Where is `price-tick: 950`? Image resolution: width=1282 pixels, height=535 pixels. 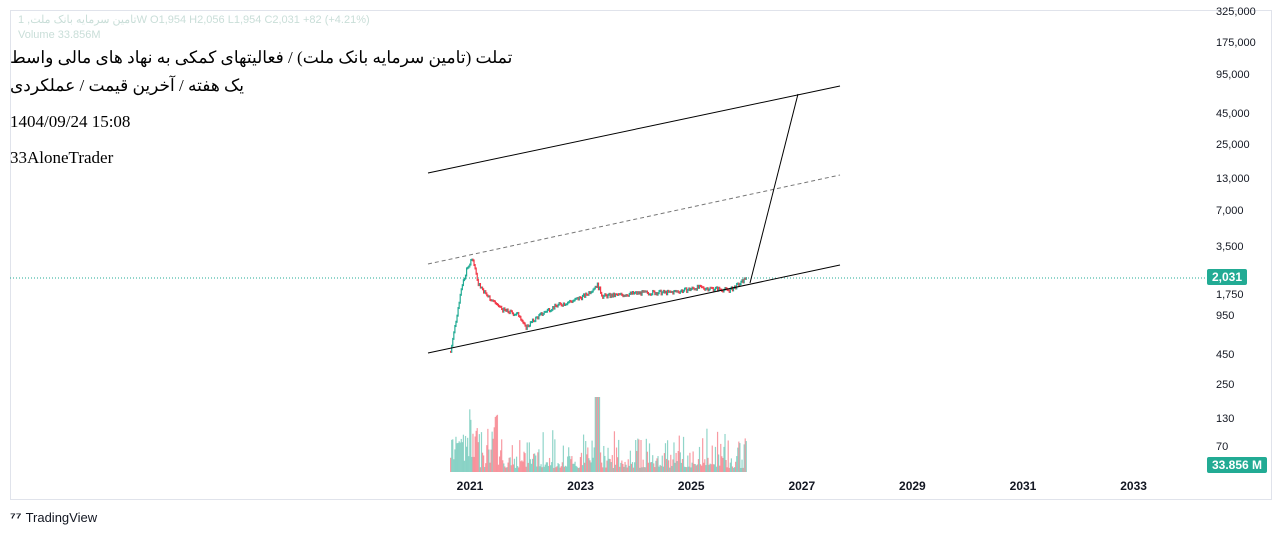 price-tick: 950 is located at coordinates (1225, 316).